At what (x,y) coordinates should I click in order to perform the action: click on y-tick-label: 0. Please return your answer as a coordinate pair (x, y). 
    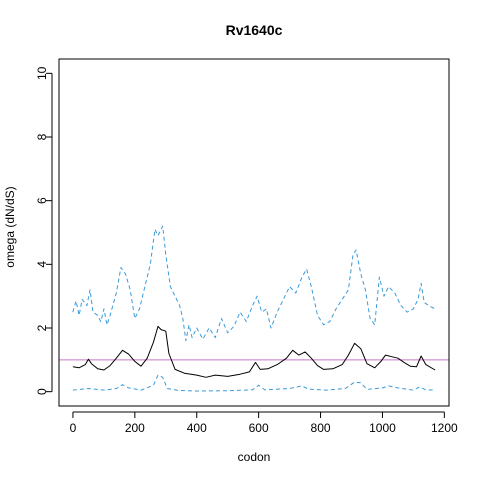
    Looking at the image, I should click on (42, 391).